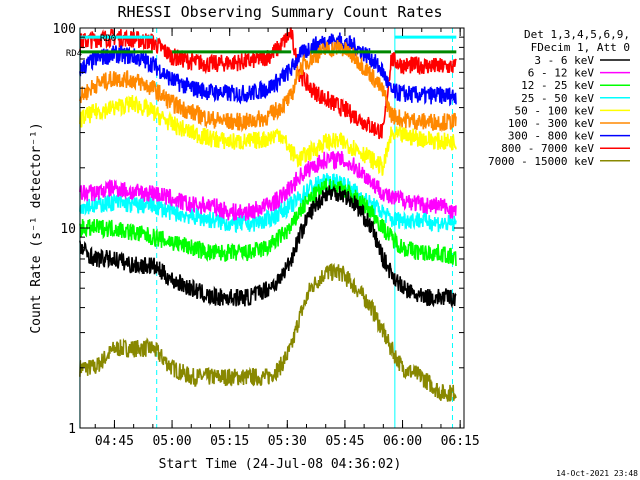  I want to click on x-tick-label-4: 05:45, so click(344, 441).